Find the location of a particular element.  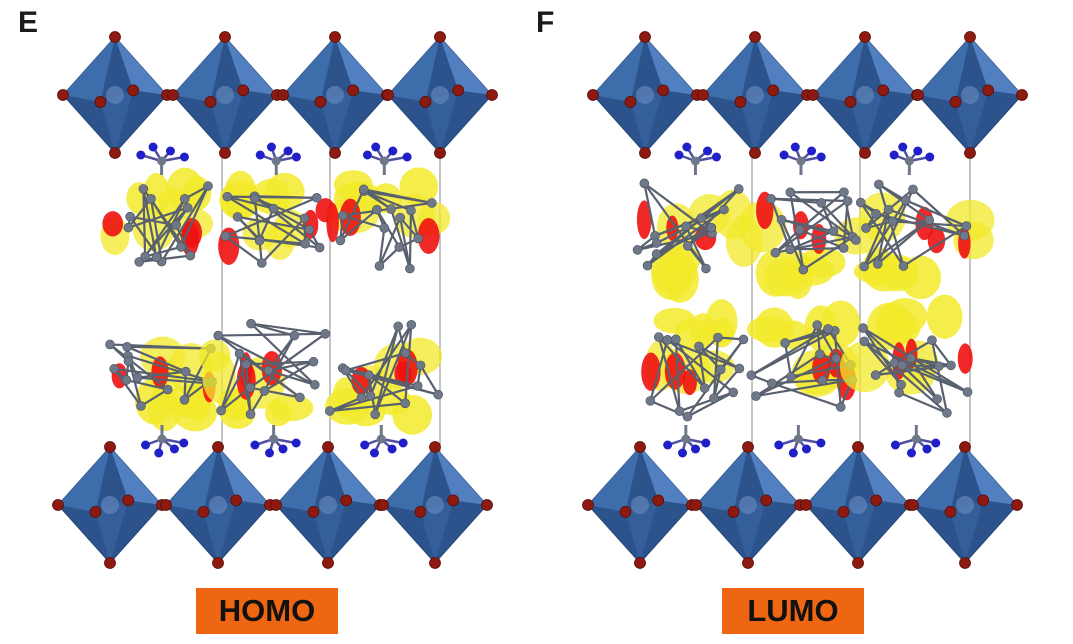

lumo-label: LUMO is located at coordinates (793, 611).